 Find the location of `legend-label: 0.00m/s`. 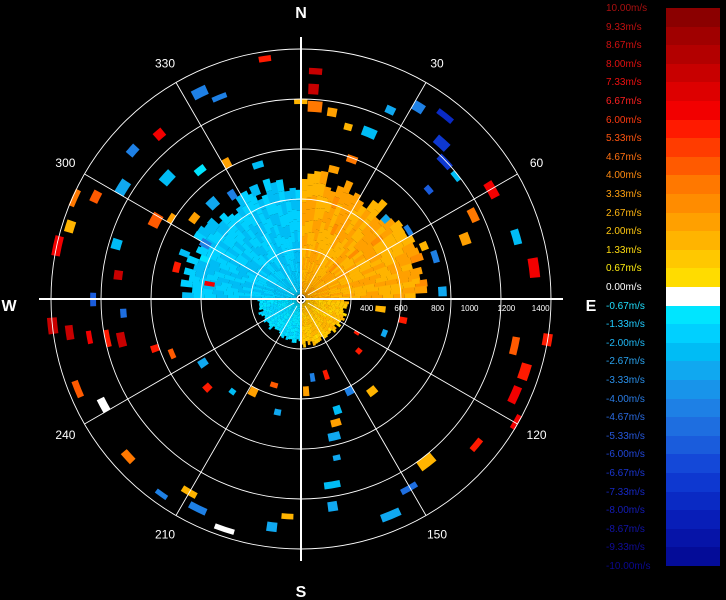

legend-label: 0.00m/s is located at coordinates (624, 287).